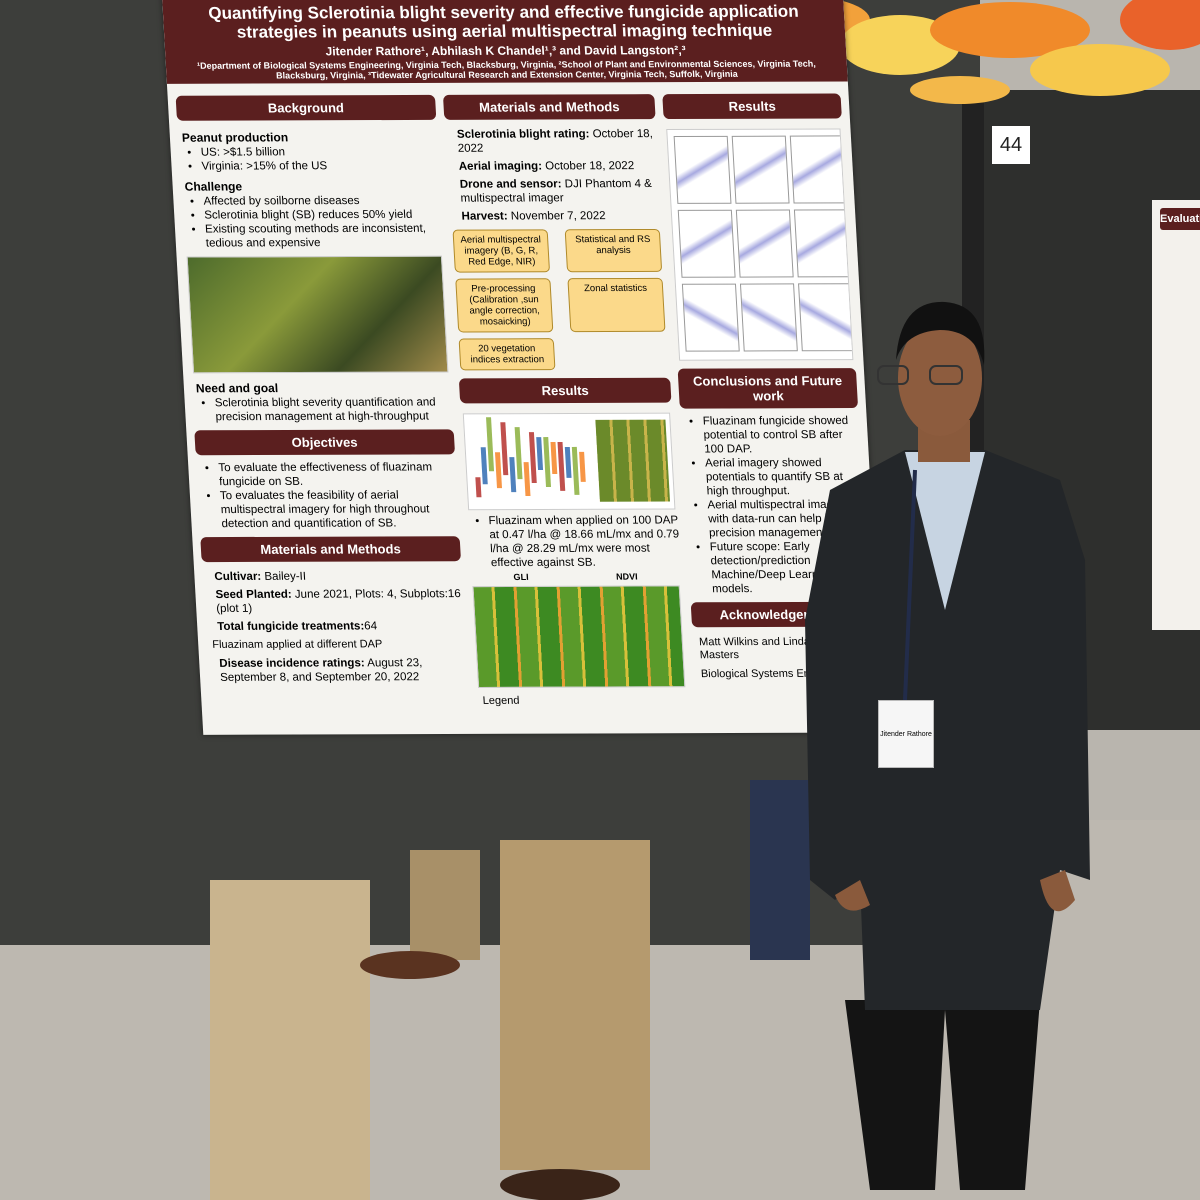  I want to click on shirt, so click(945, 531).